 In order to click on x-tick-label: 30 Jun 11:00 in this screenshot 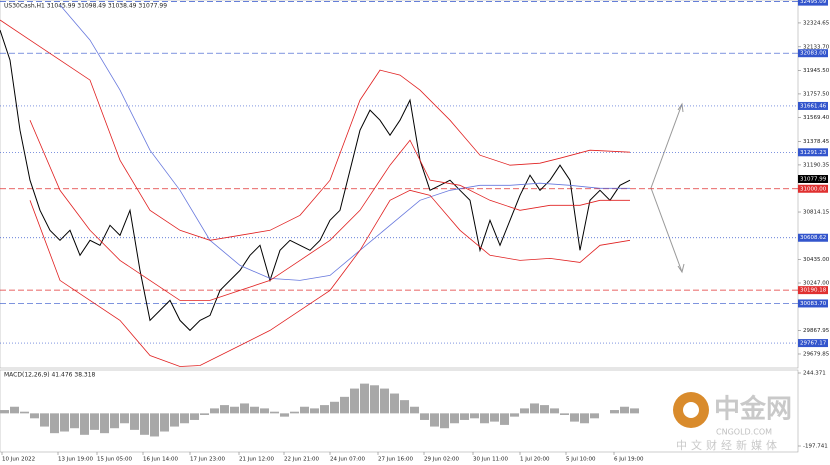, I will do `click(490, 460)`.